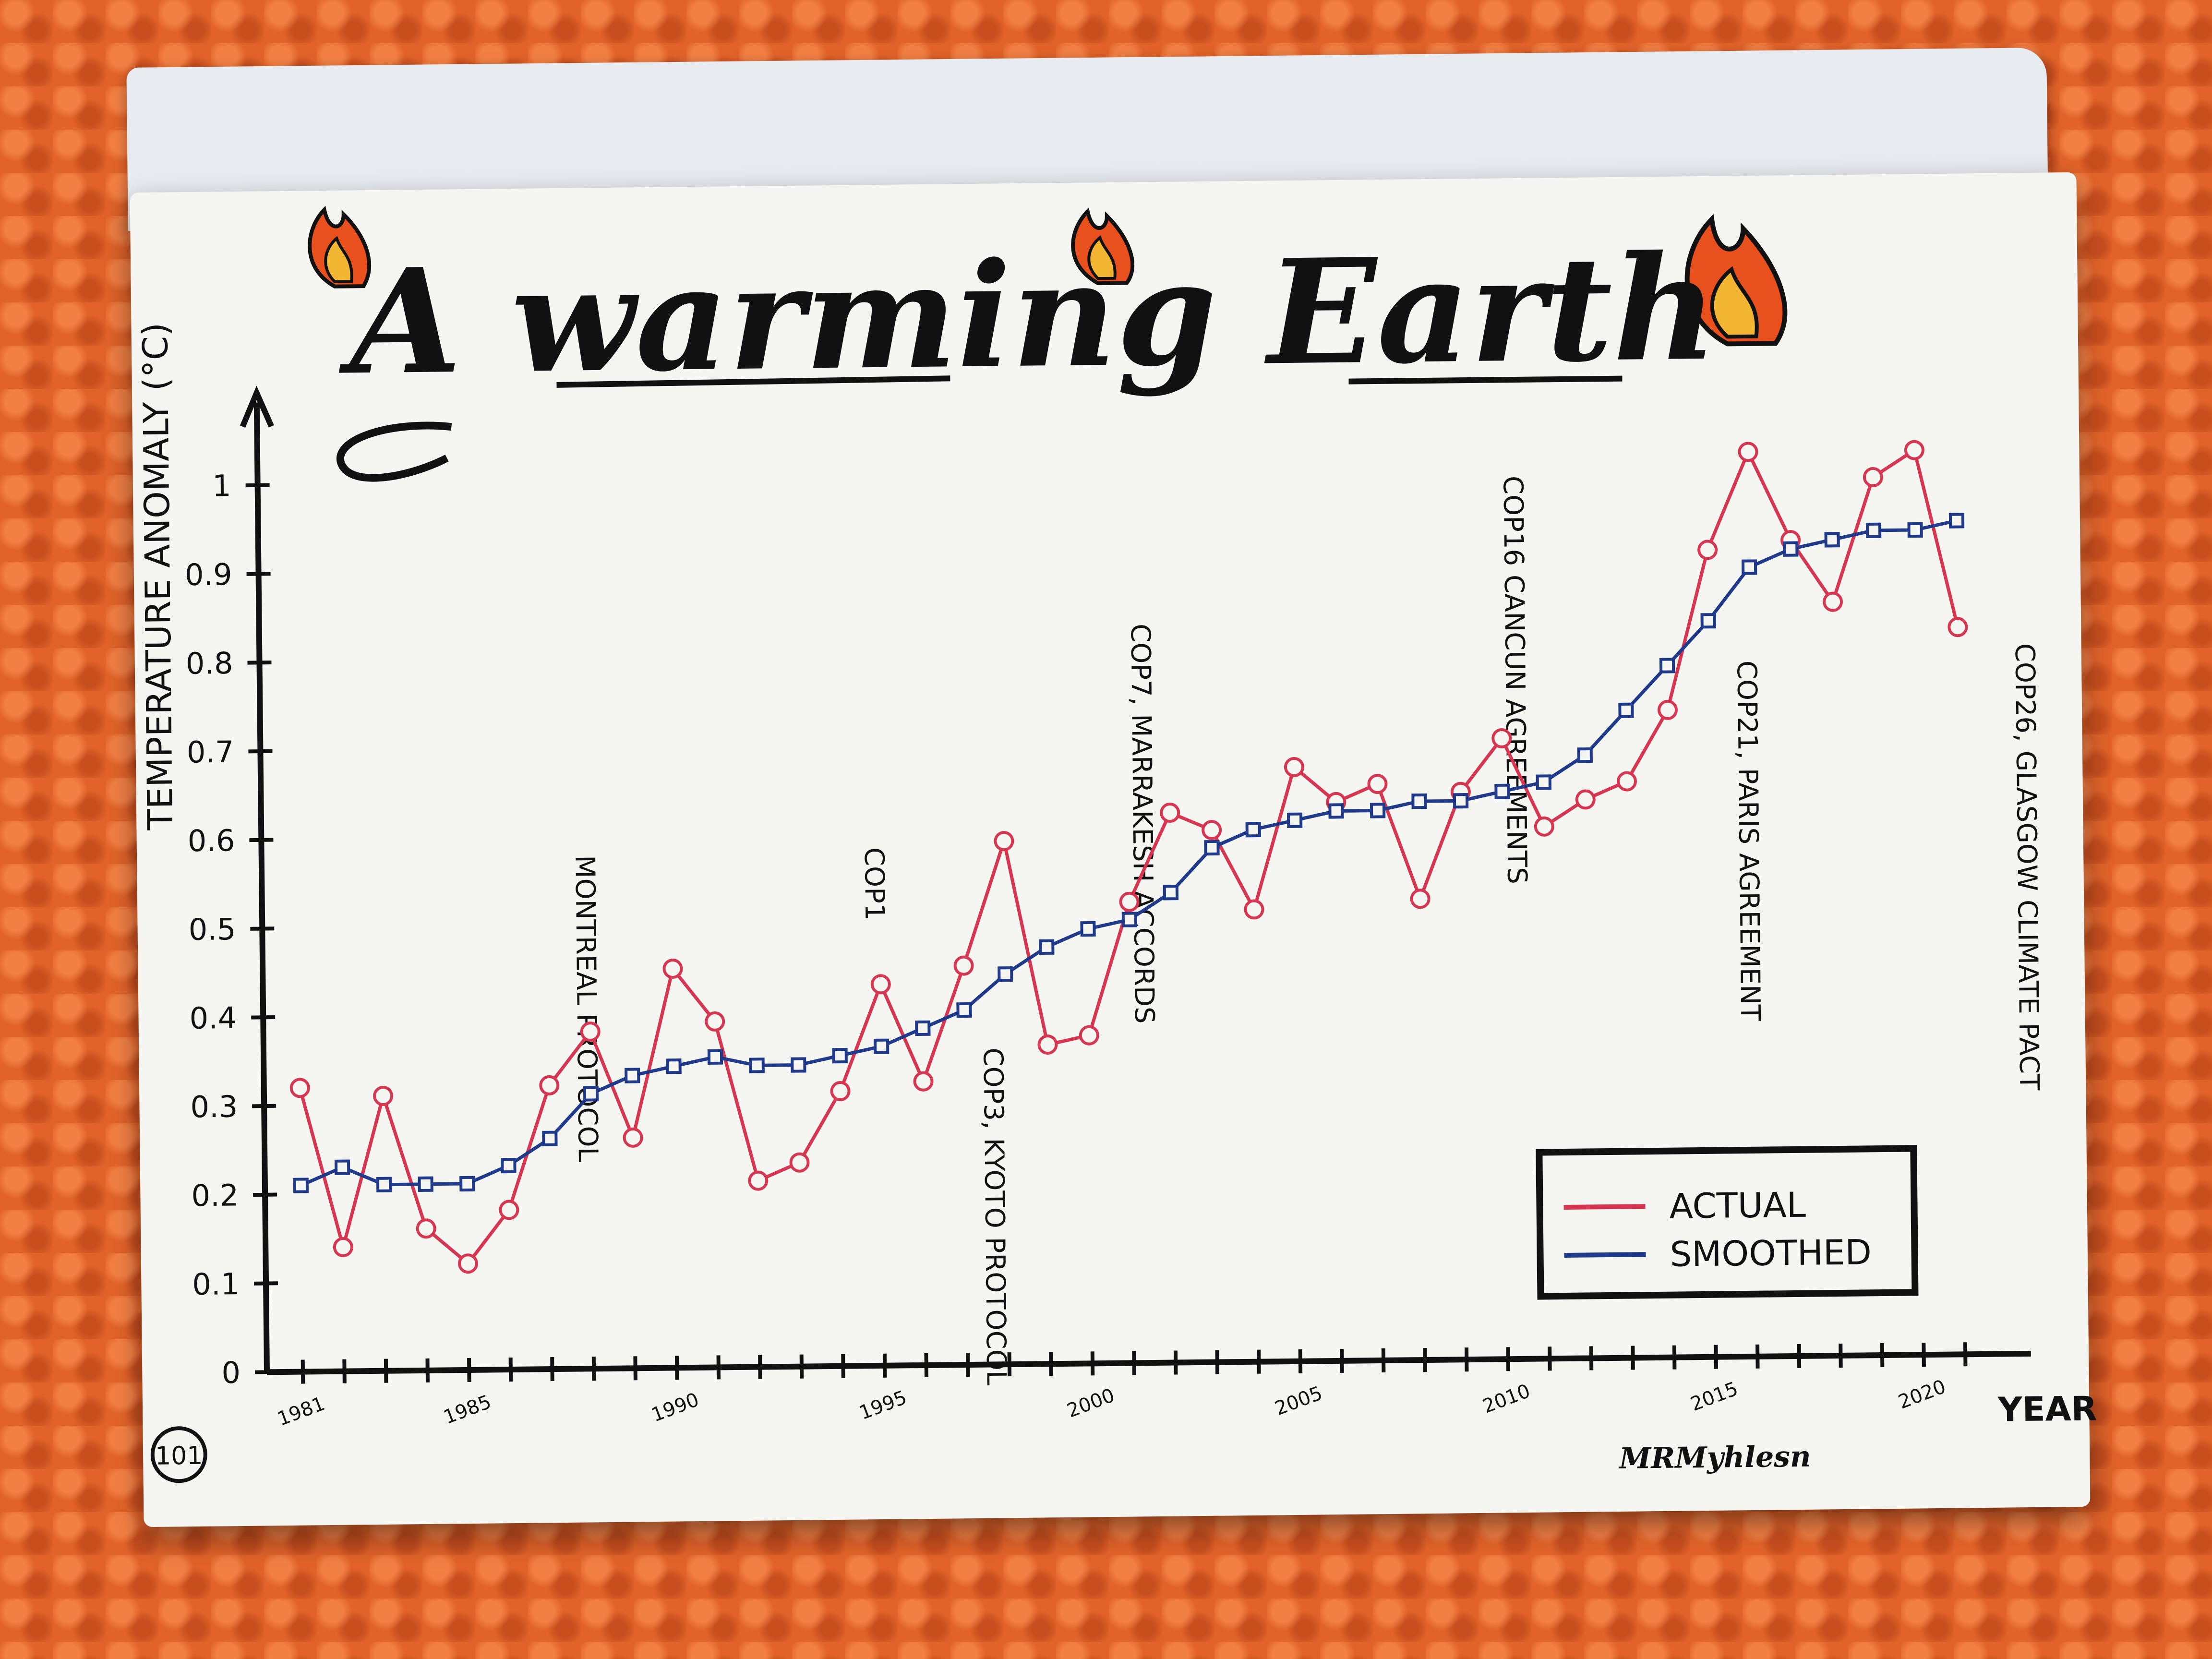 The image size is (2212, 1659). What do you see at coordinates (1091, 1403) in the screenshot?
I see `x-tick-label: 2000` at bounding box center [1091, 1403].